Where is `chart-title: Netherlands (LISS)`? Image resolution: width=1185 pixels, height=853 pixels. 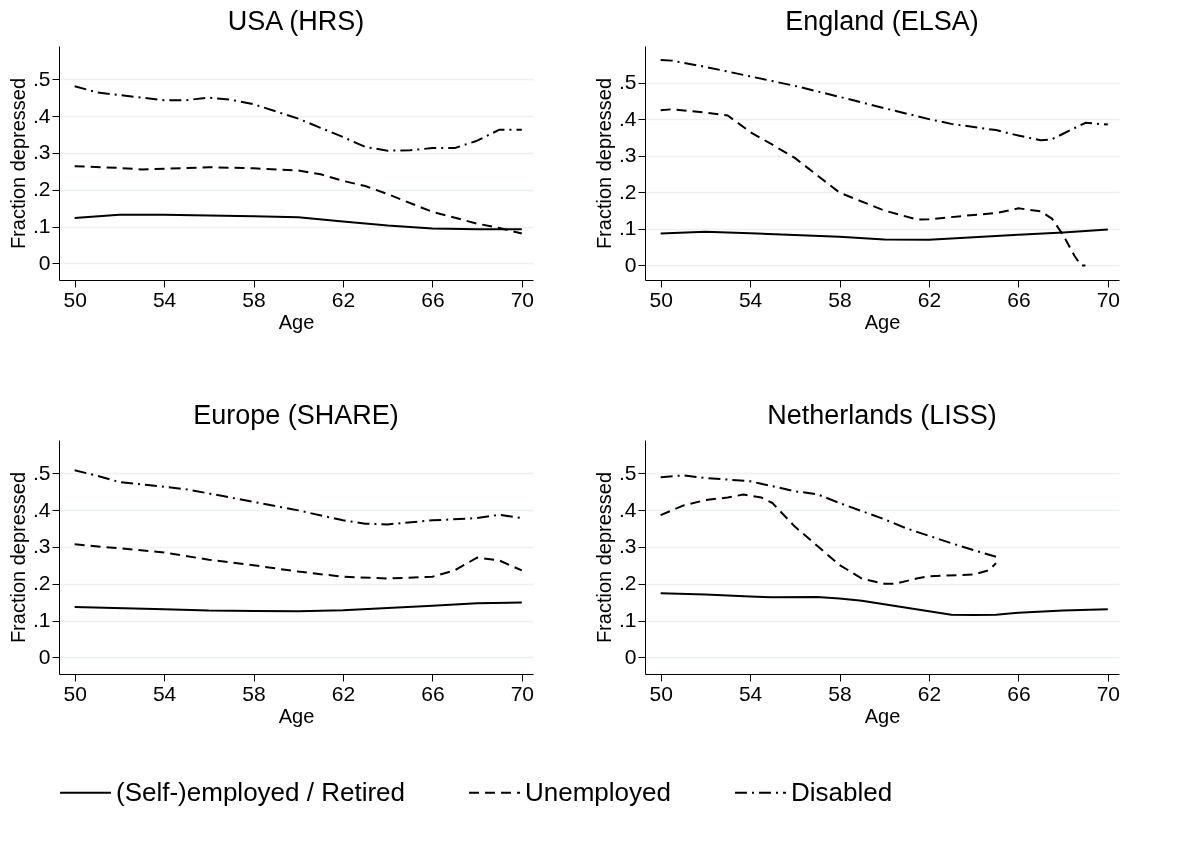 chart-title: Netherlands (LISS) is located at coordinates (882, 415).